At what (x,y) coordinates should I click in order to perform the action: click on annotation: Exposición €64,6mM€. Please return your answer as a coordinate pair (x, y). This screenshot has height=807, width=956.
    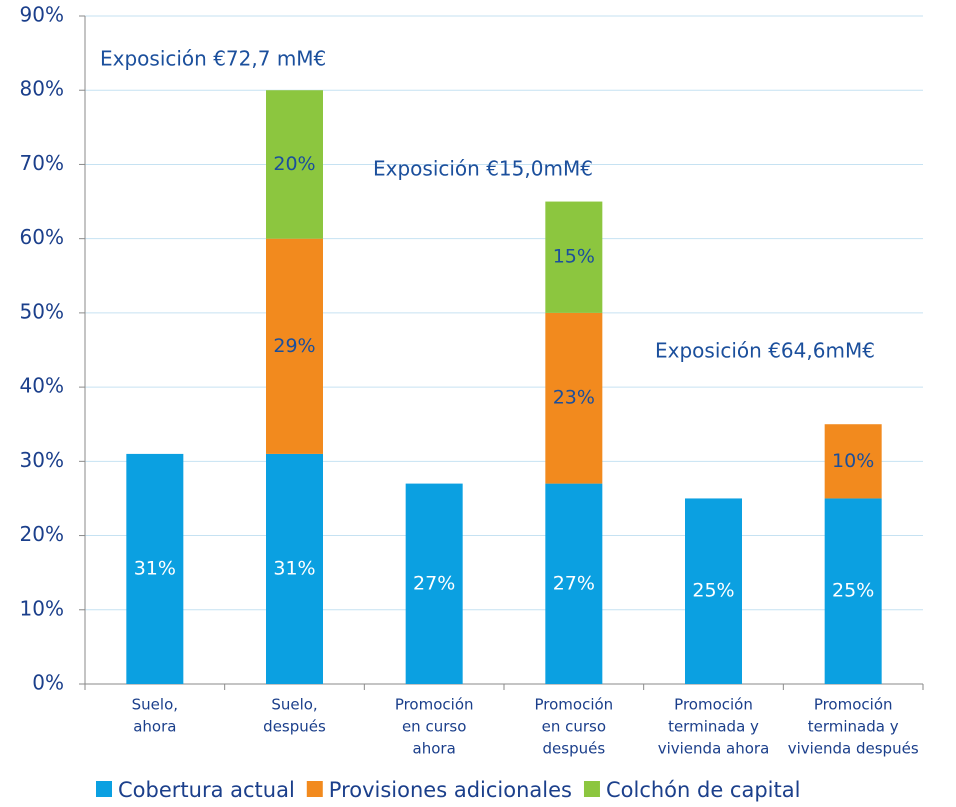
    Looking at the image, I should click on (765, 351).